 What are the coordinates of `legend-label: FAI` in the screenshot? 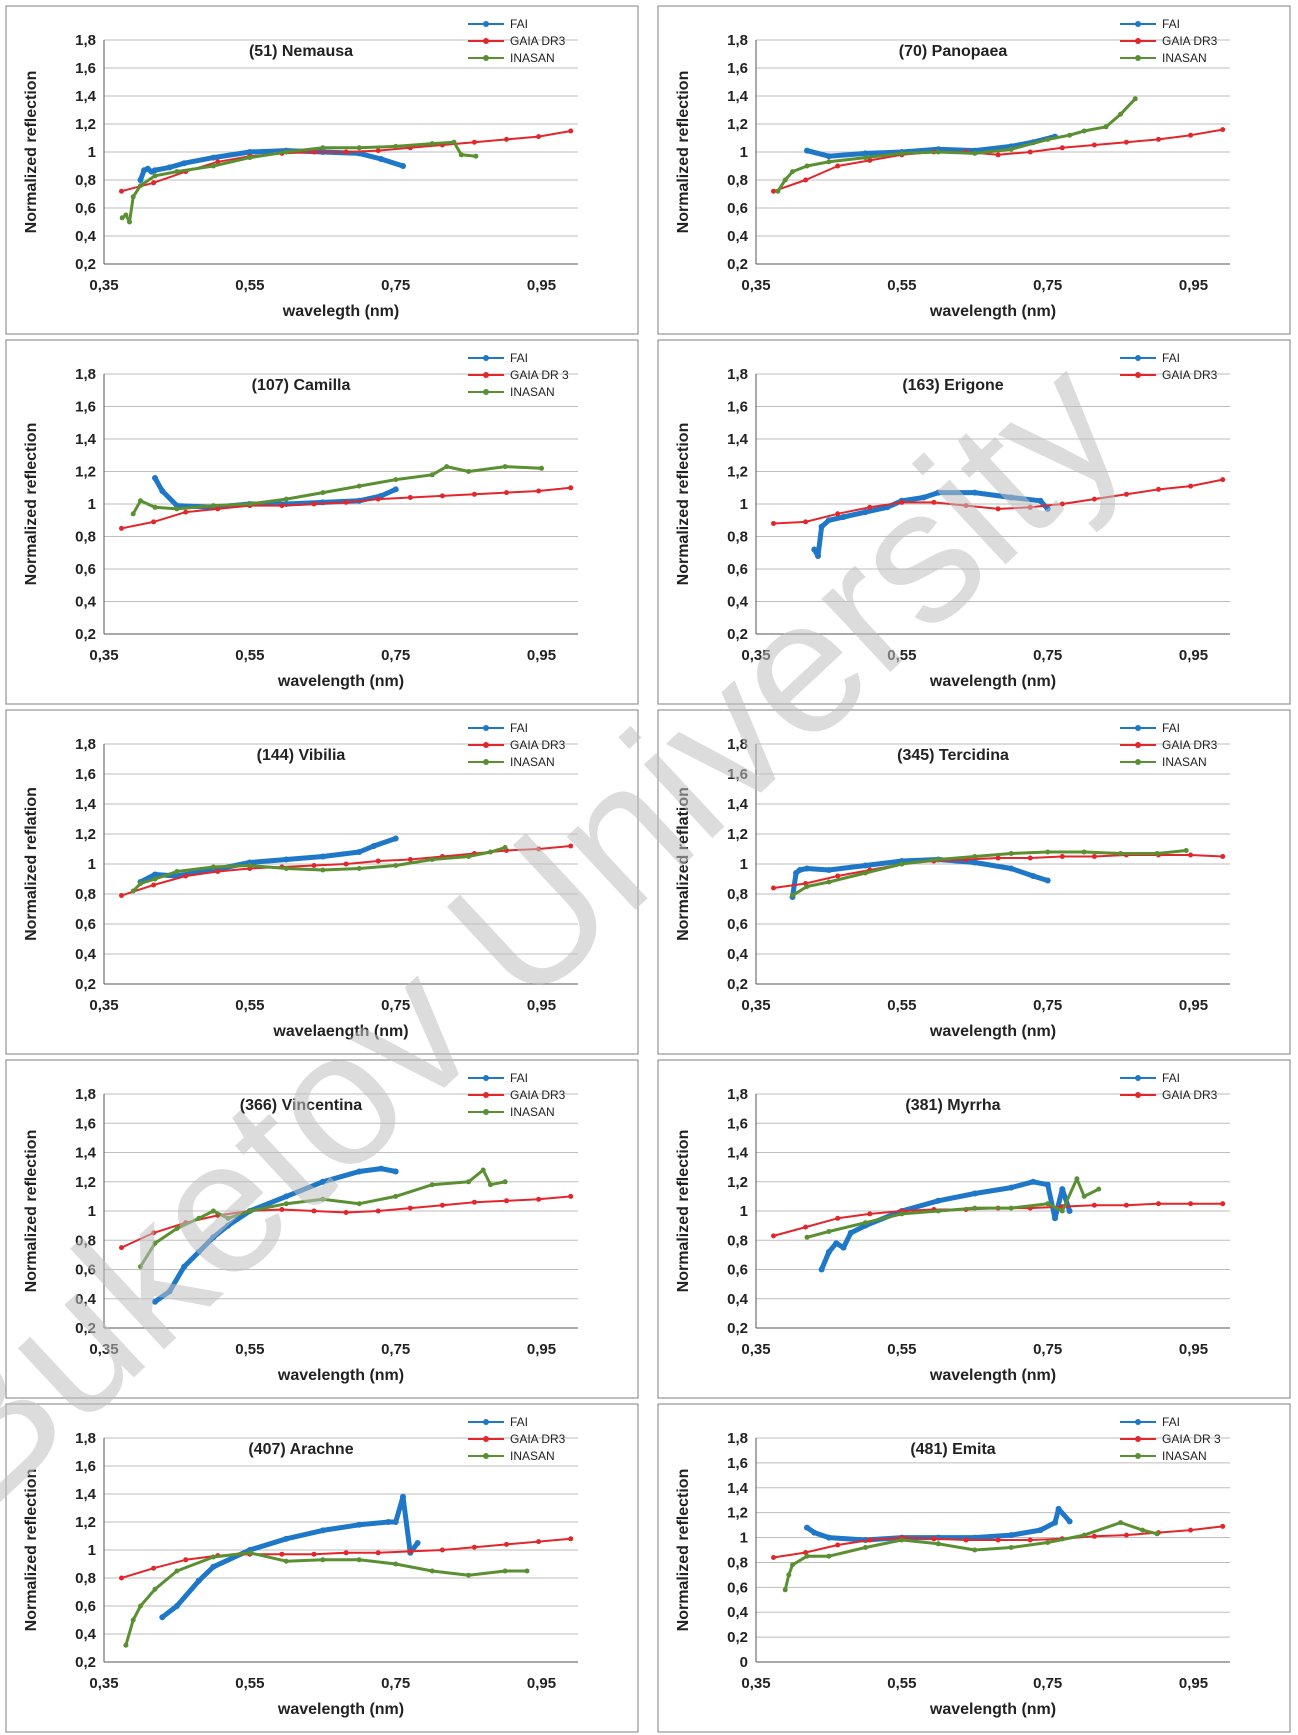 It's located at (1171, 24).